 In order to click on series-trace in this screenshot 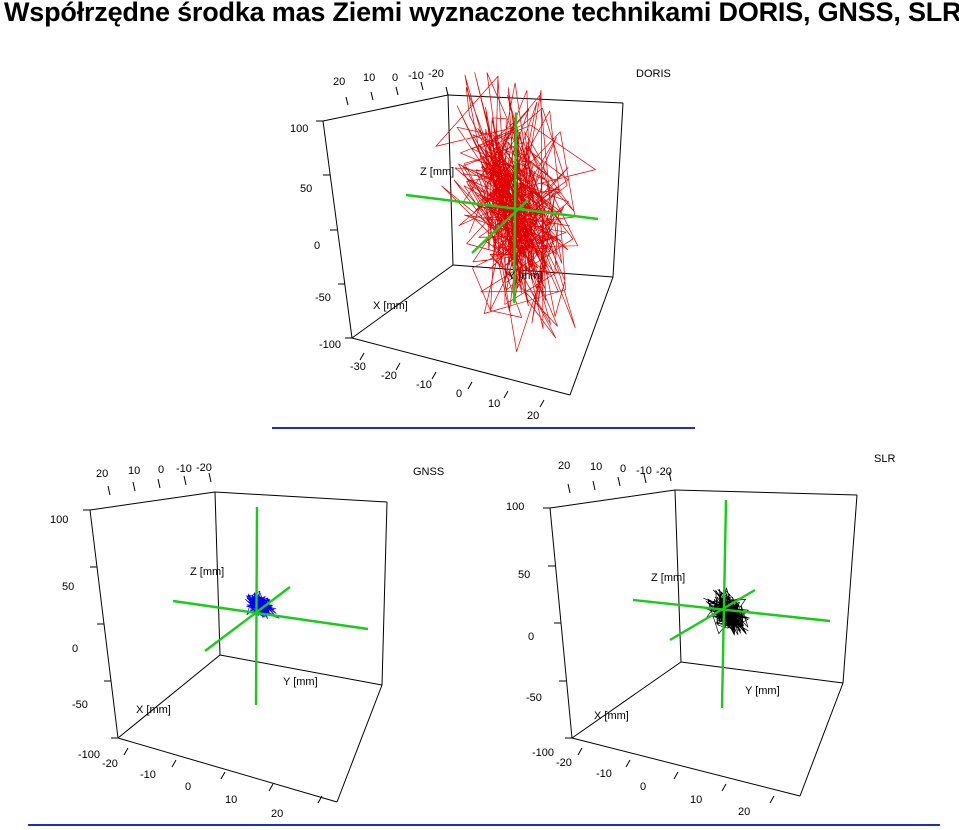, I will do `click(515, 212)`.